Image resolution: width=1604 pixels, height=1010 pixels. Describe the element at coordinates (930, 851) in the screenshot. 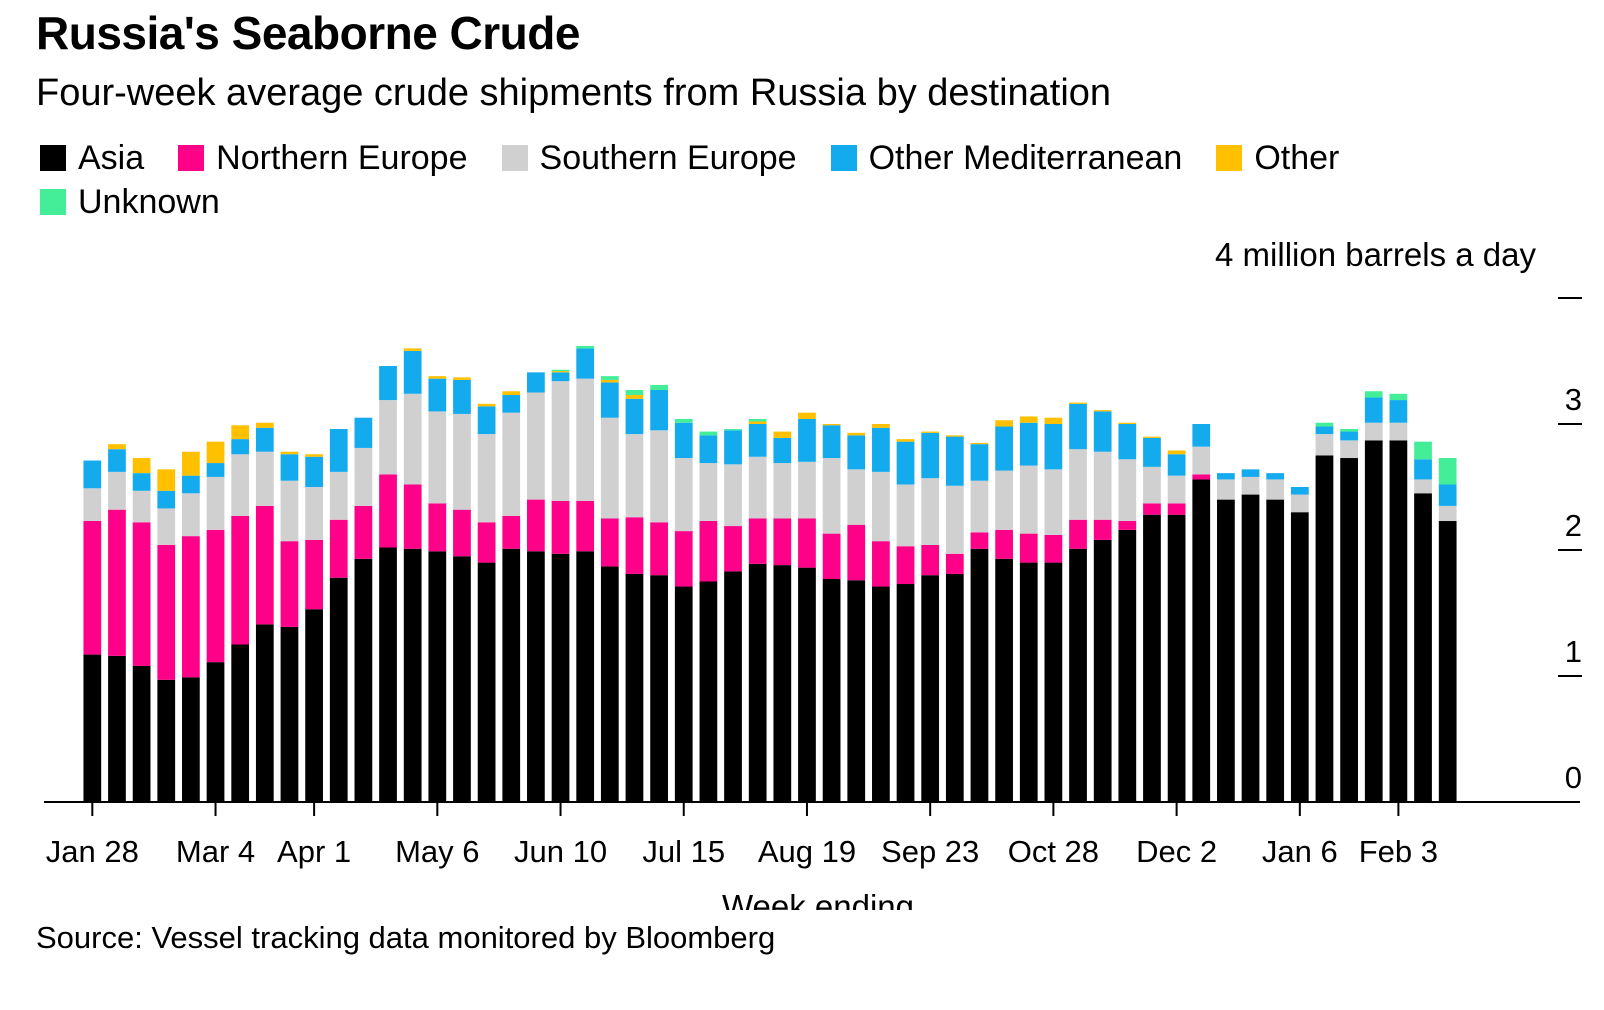

I see `x-tick-label: Sep 23` at that location.